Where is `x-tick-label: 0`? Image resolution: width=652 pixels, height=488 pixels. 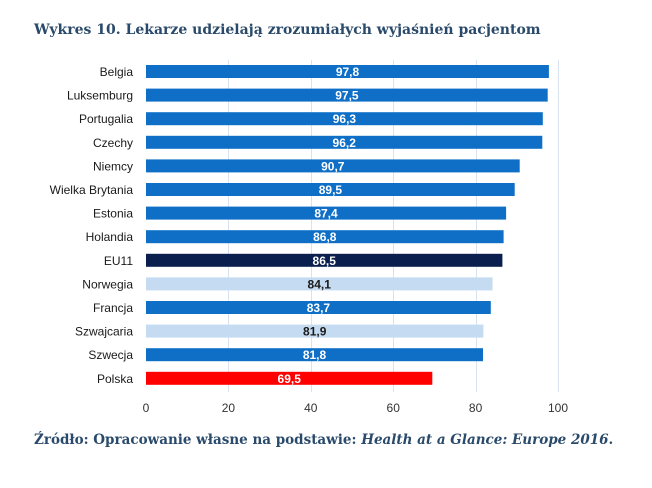
x-tick-label: 0 is located at coordinates (146, 408).